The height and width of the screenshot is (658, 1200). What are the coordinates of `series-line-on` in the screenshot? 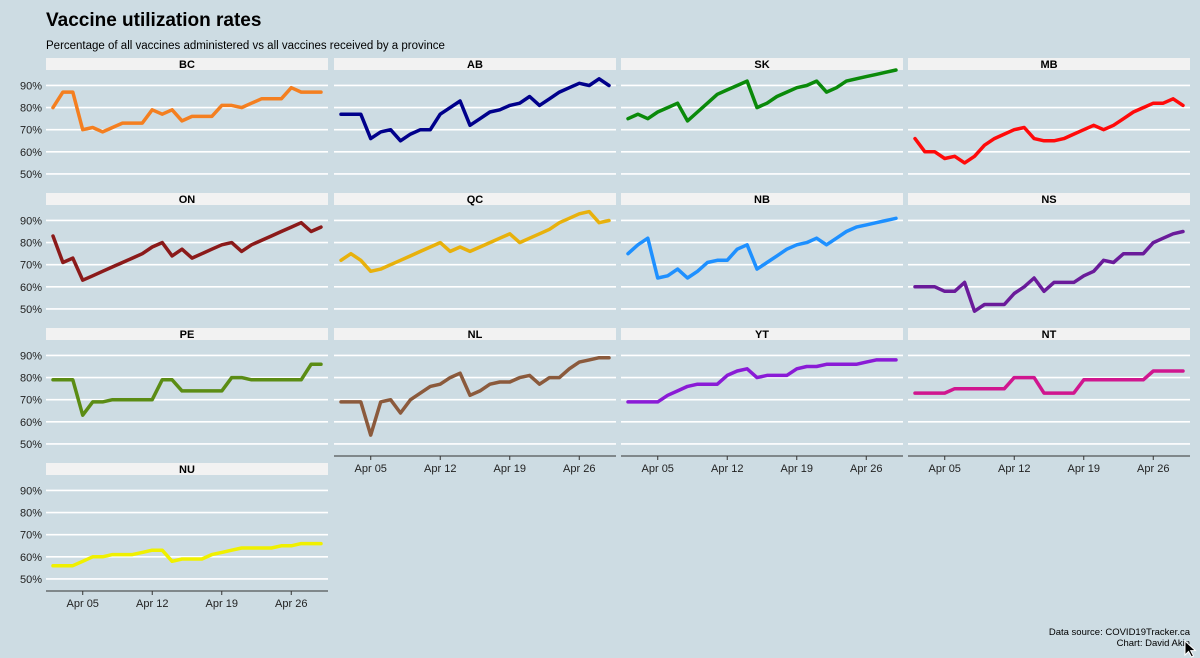 It's located at (187, 251).